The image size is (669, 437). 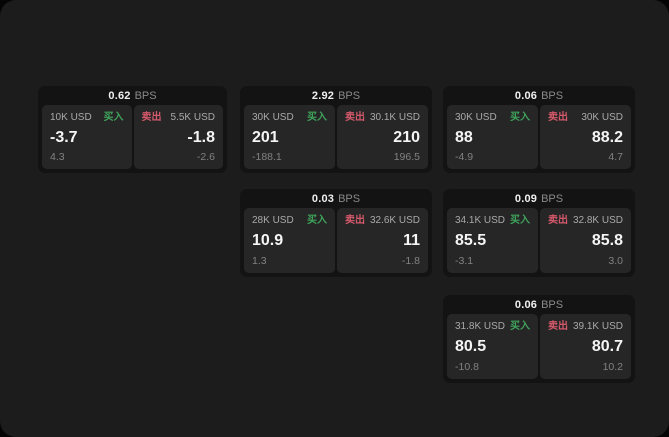 I want to click on spread-header: 0.03 BPS, so click(x=336, y=198).